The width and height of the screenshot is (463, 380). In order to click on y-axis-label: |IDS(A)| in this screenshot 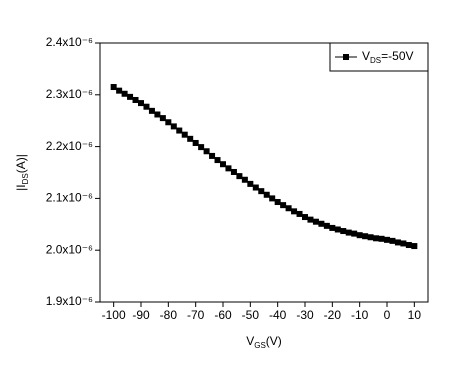, I will do `click(22, 172)`.